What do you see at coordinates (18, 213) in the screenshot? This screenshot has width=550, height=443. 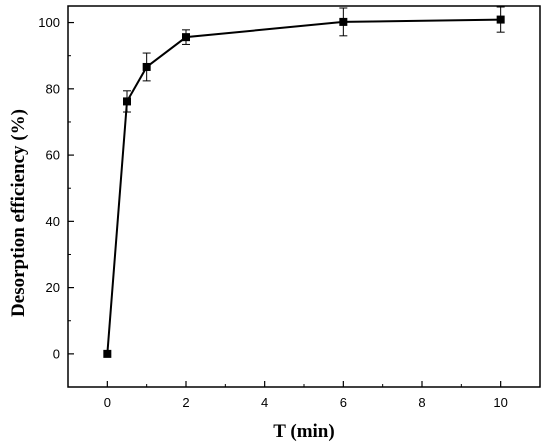 I see `y-axis-label: Desorption efficiency (%)` at bounding box center [18, 213].